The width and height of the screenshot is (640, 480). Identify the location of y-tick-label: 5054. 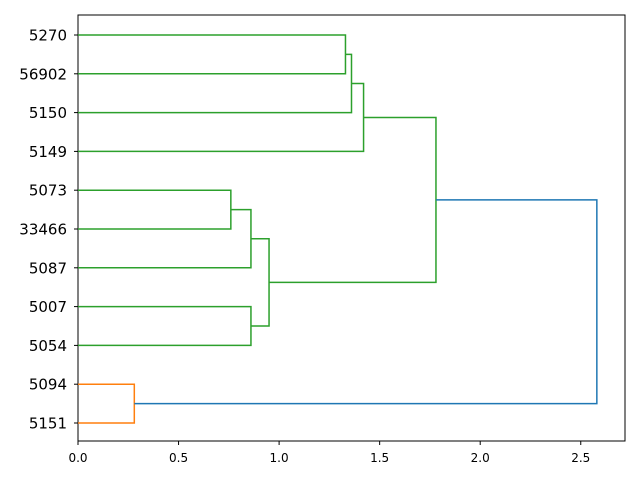
(48, 346).